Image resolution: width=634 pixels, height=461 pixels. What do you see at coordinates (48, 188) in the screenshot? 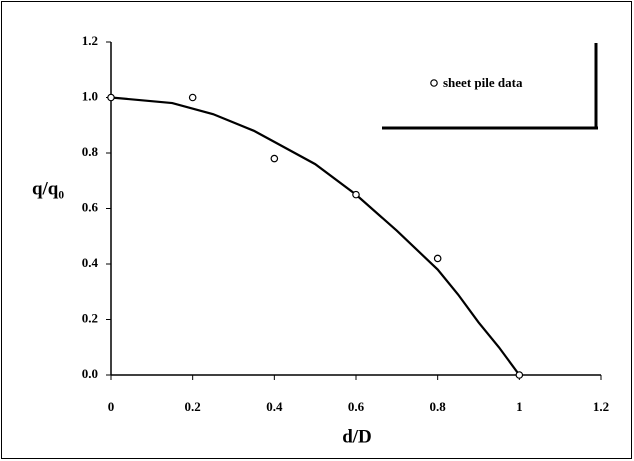
I see `y-axis-title: q/q₀` at bounding box center [48, 188].